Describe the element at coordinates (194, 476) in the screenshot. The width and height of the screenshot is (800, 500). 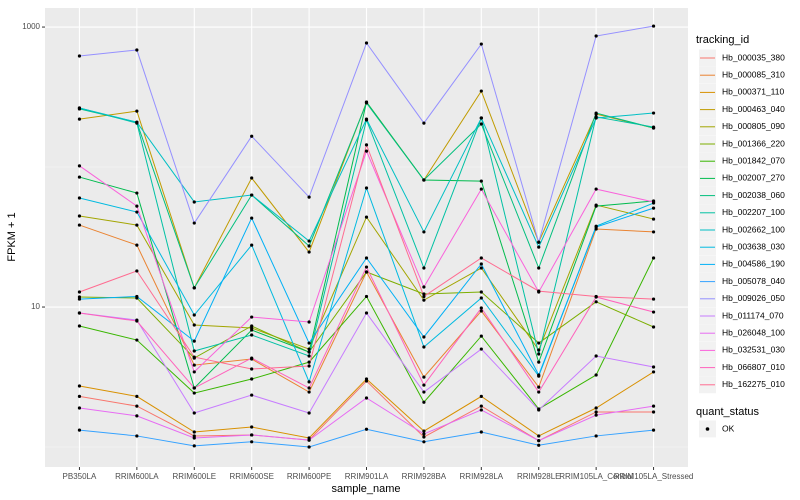
I see `x-tick-label: RRIM600LE` at that location.